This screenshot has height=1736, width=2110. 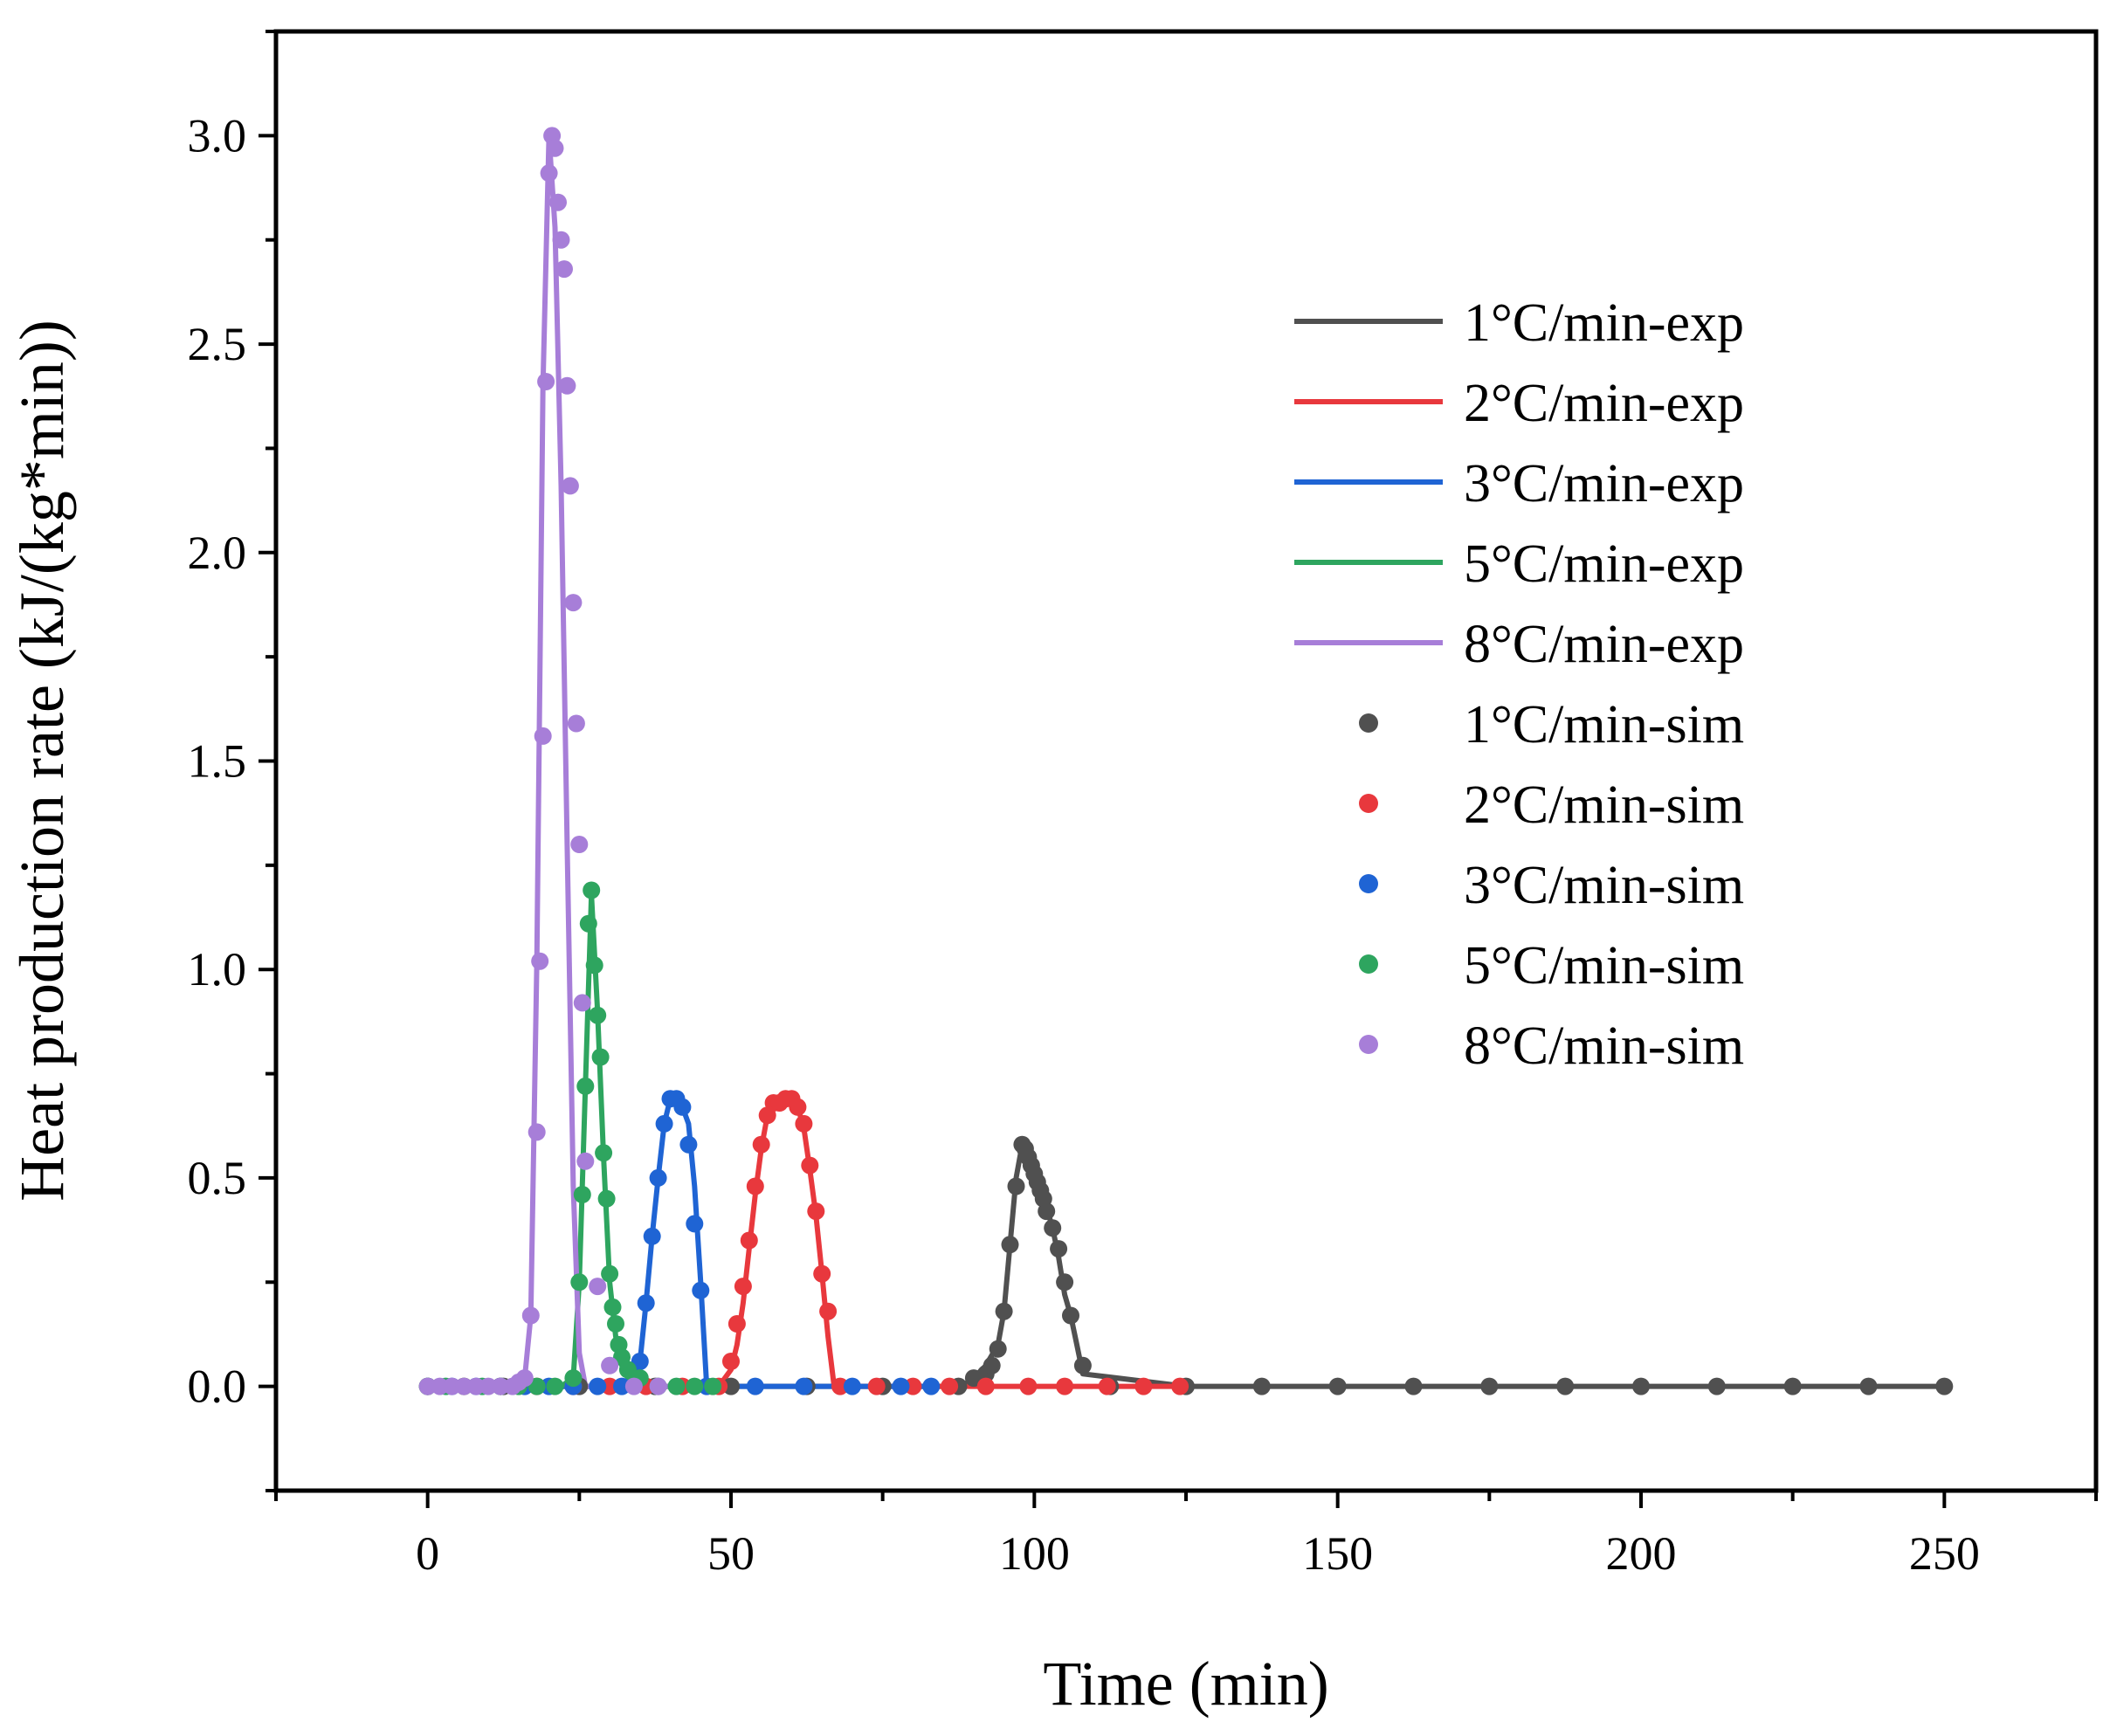 What do you see at coordinates (1604, 564) in the screenshot?
I see `legend-label: 5°C/min-exp` at bounding box center [1604, 564].